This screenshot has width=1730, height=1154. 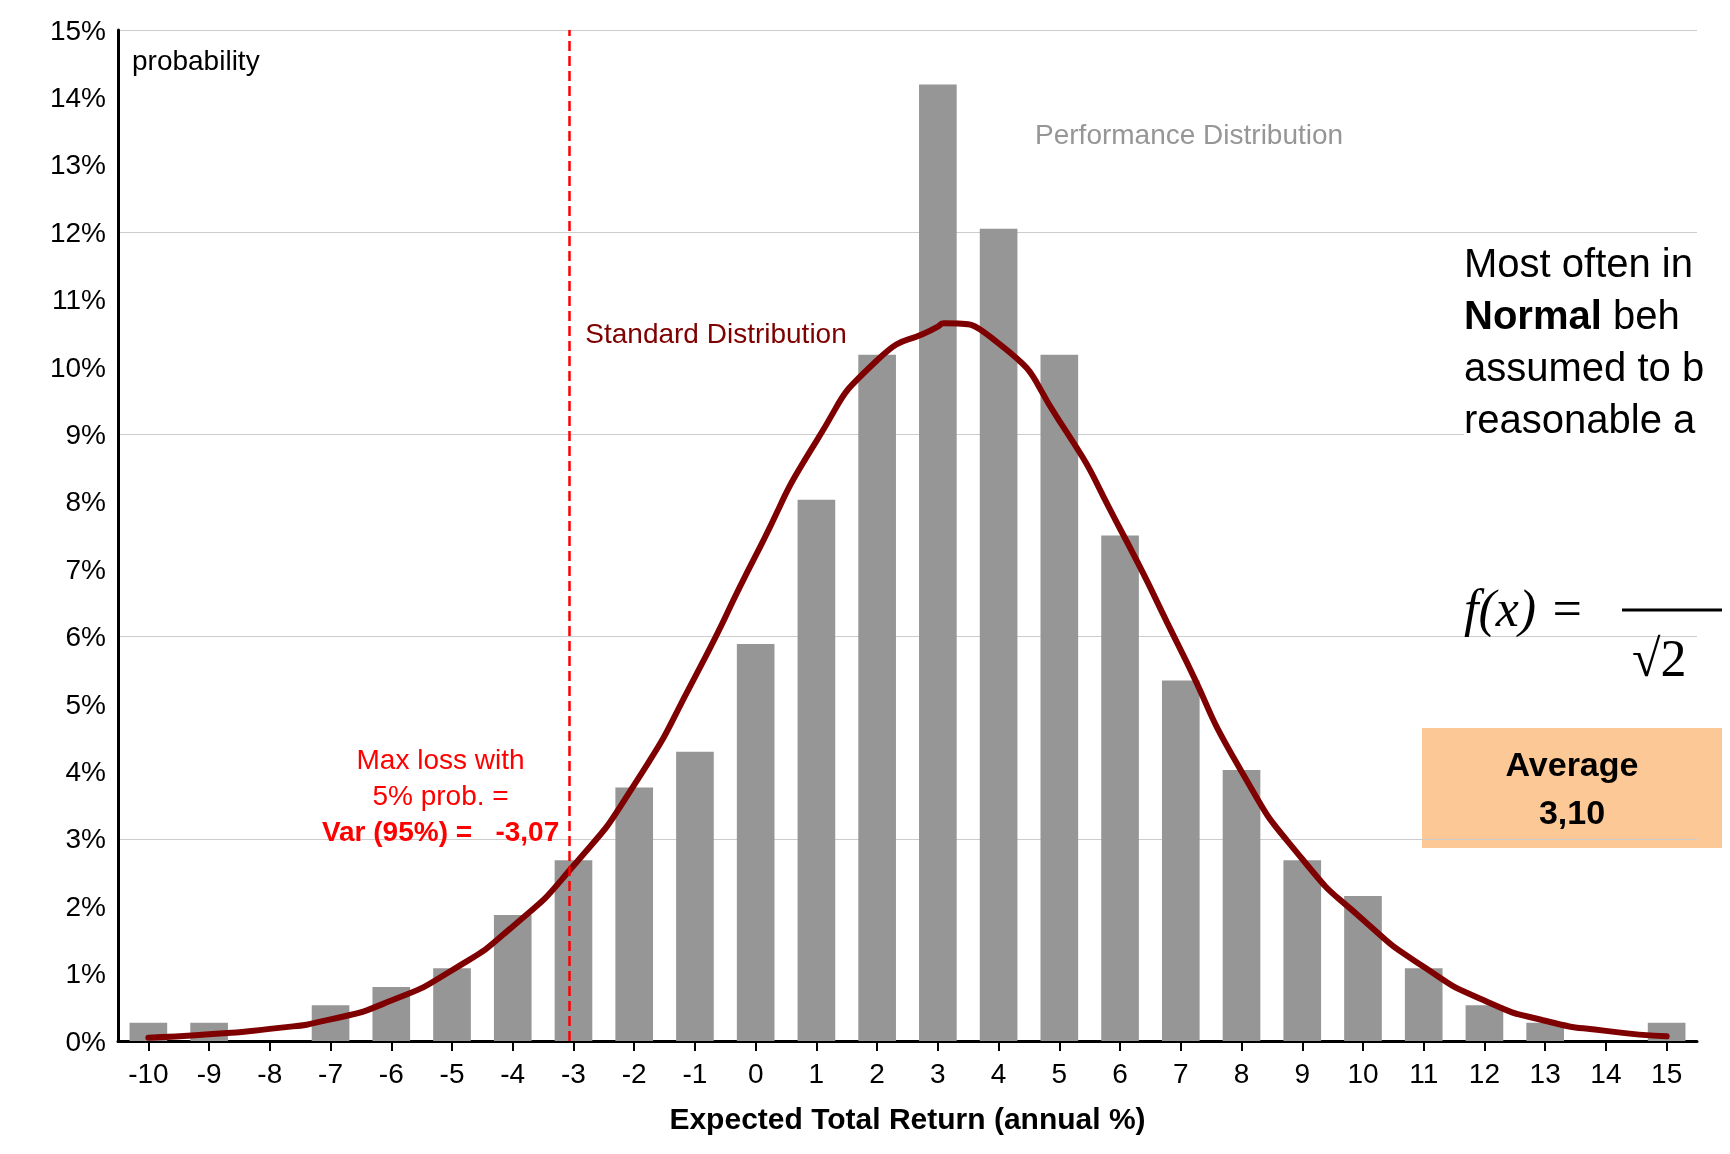 I want to click on y-tick-label: 14%, so click(x=77, y=97).